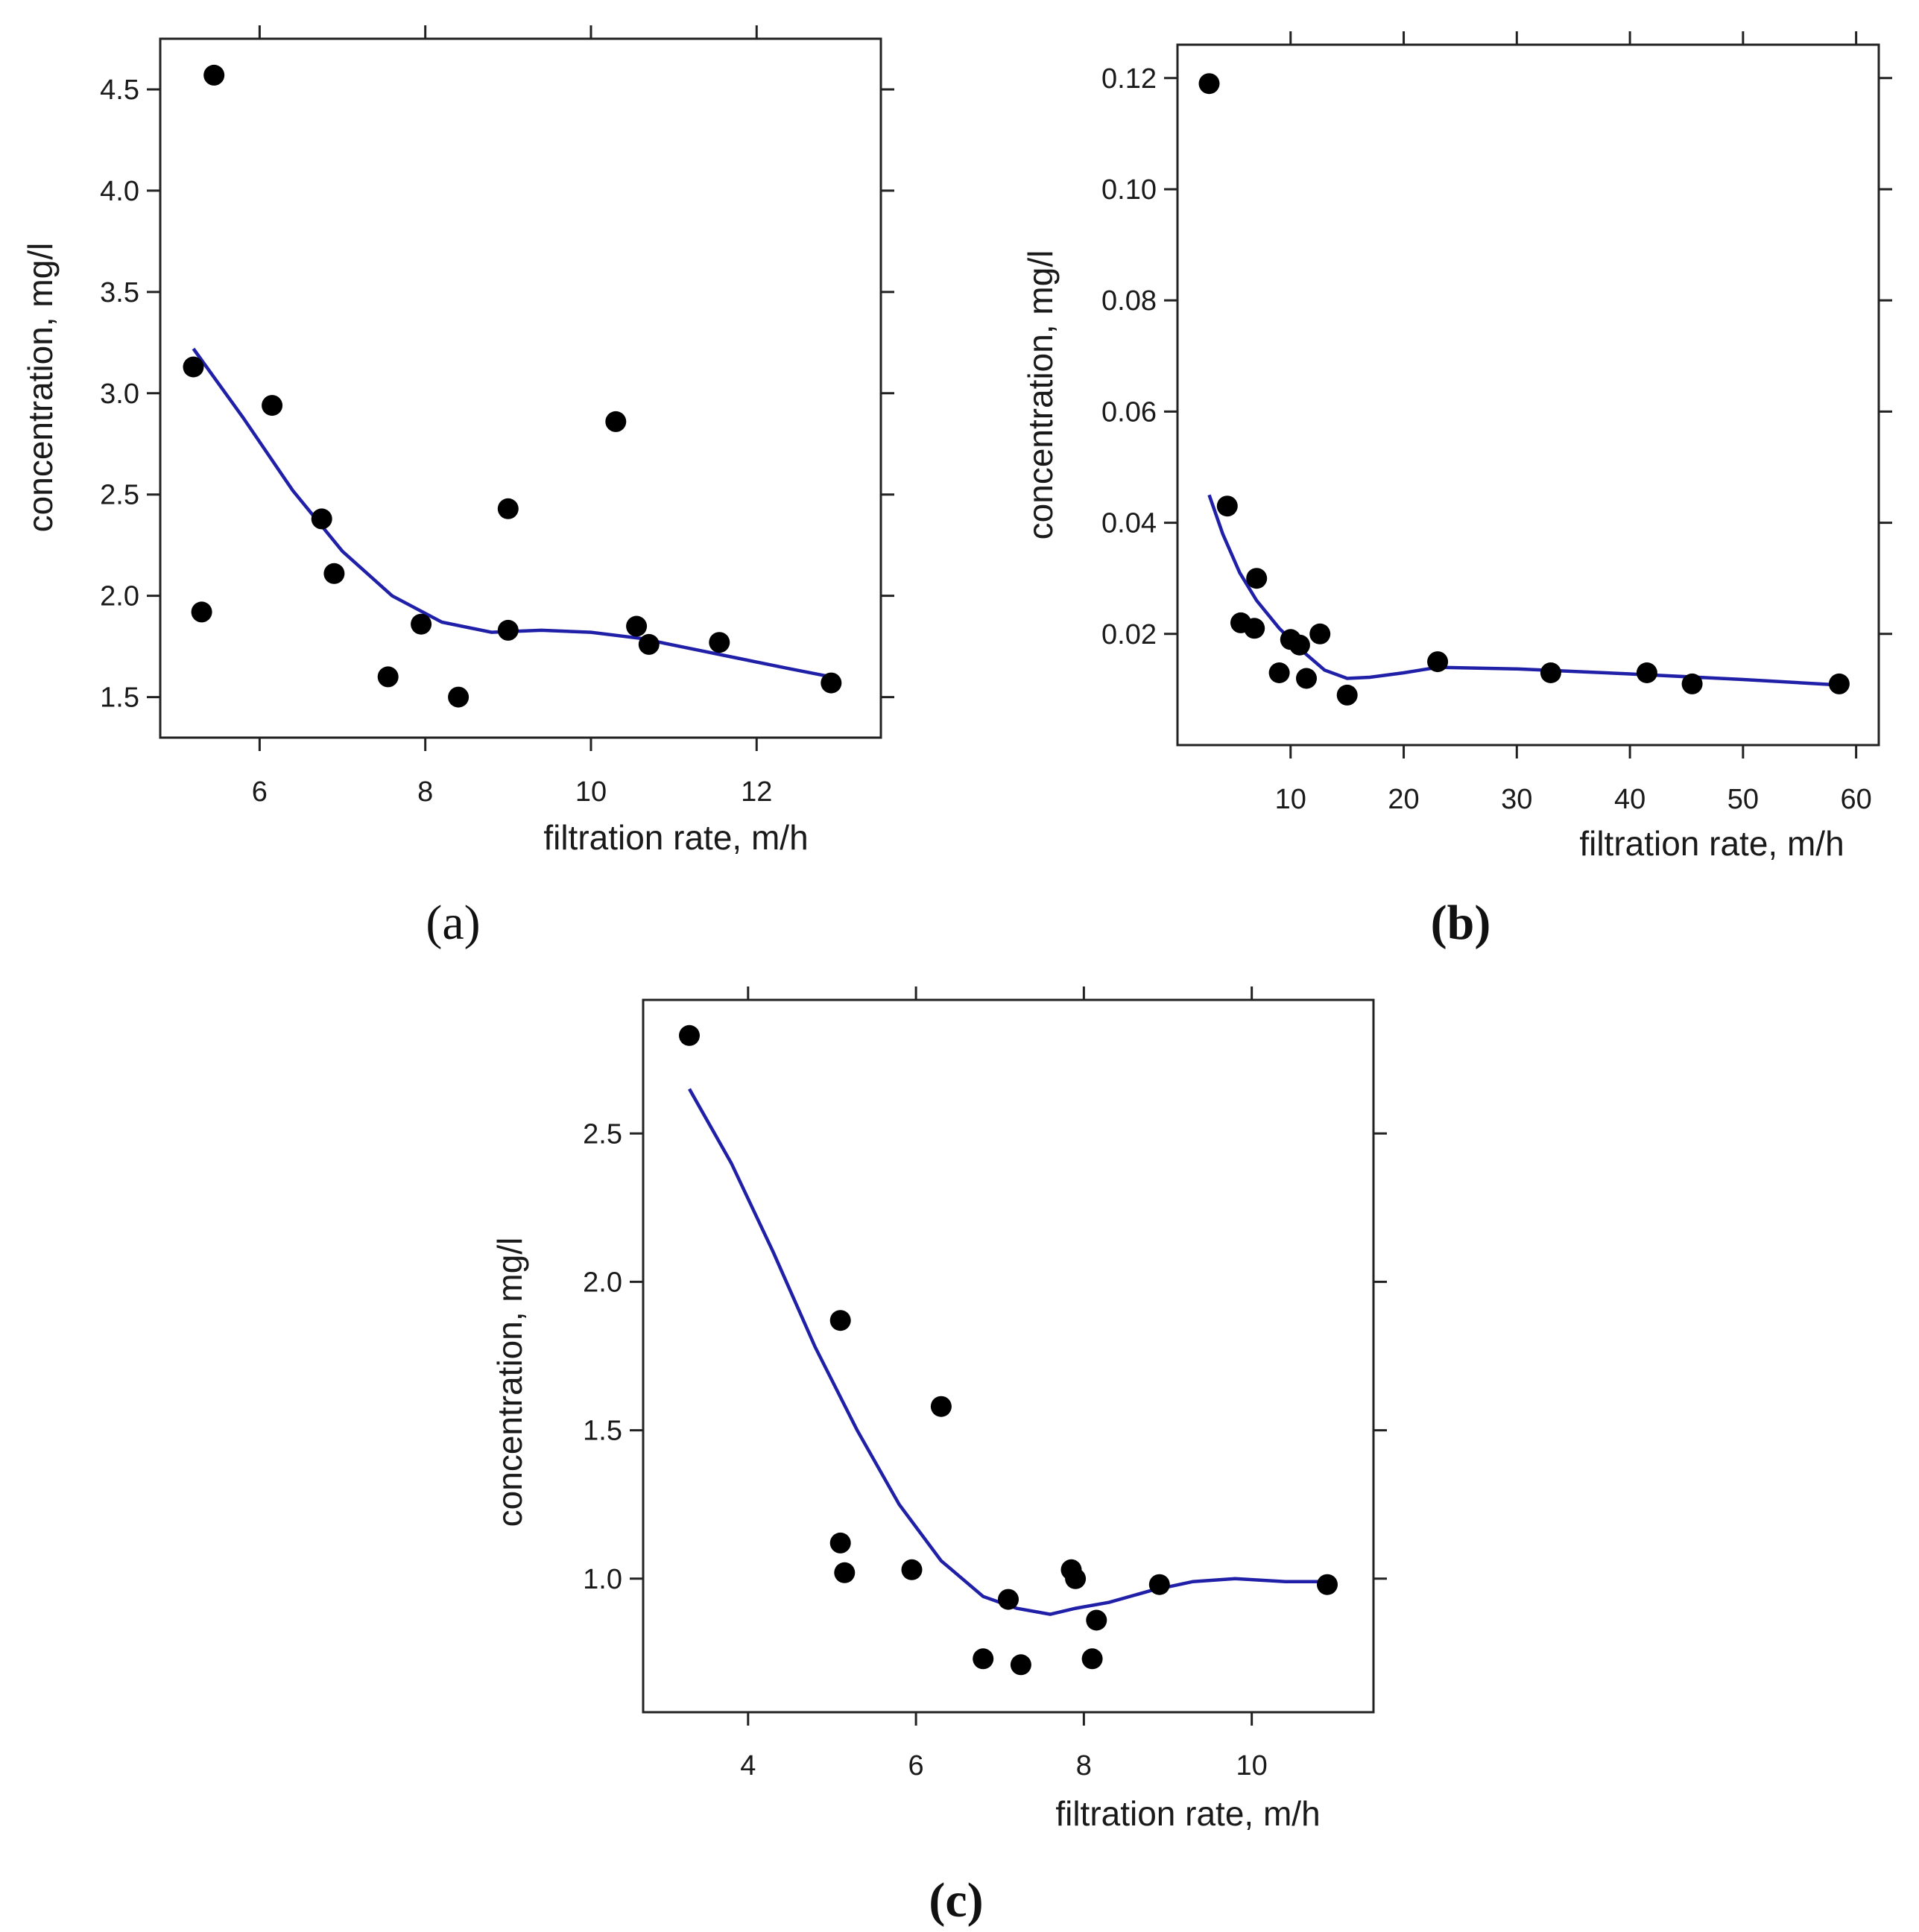  I want to click on x-tick-label: 20, so click(1403, 800).